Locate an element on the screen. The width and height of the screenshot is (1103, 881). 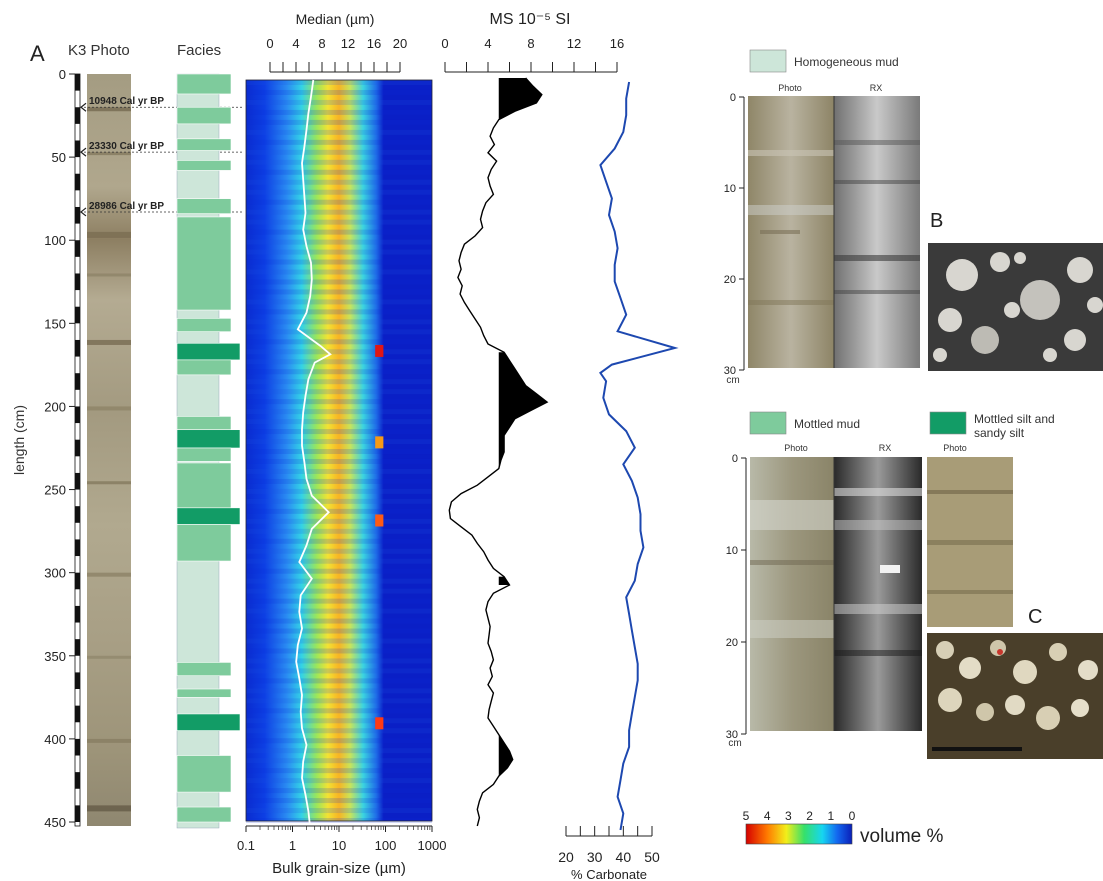
heatmap-rows is located at coordinates (339, 452).